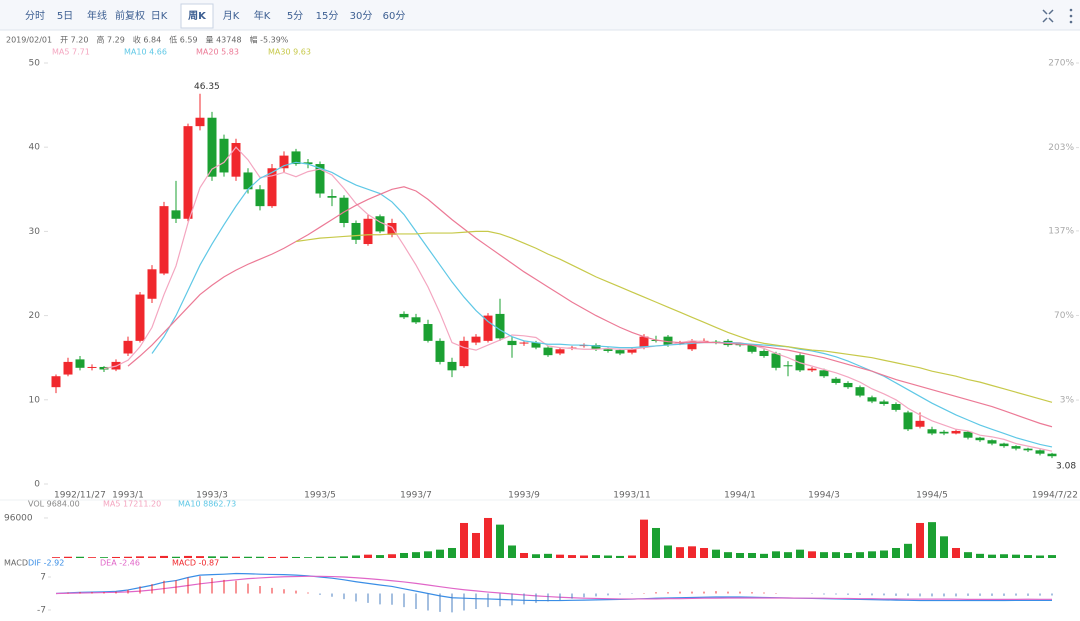  I want to click on x-tick-label: 1992/11/27, so click(80, 496).